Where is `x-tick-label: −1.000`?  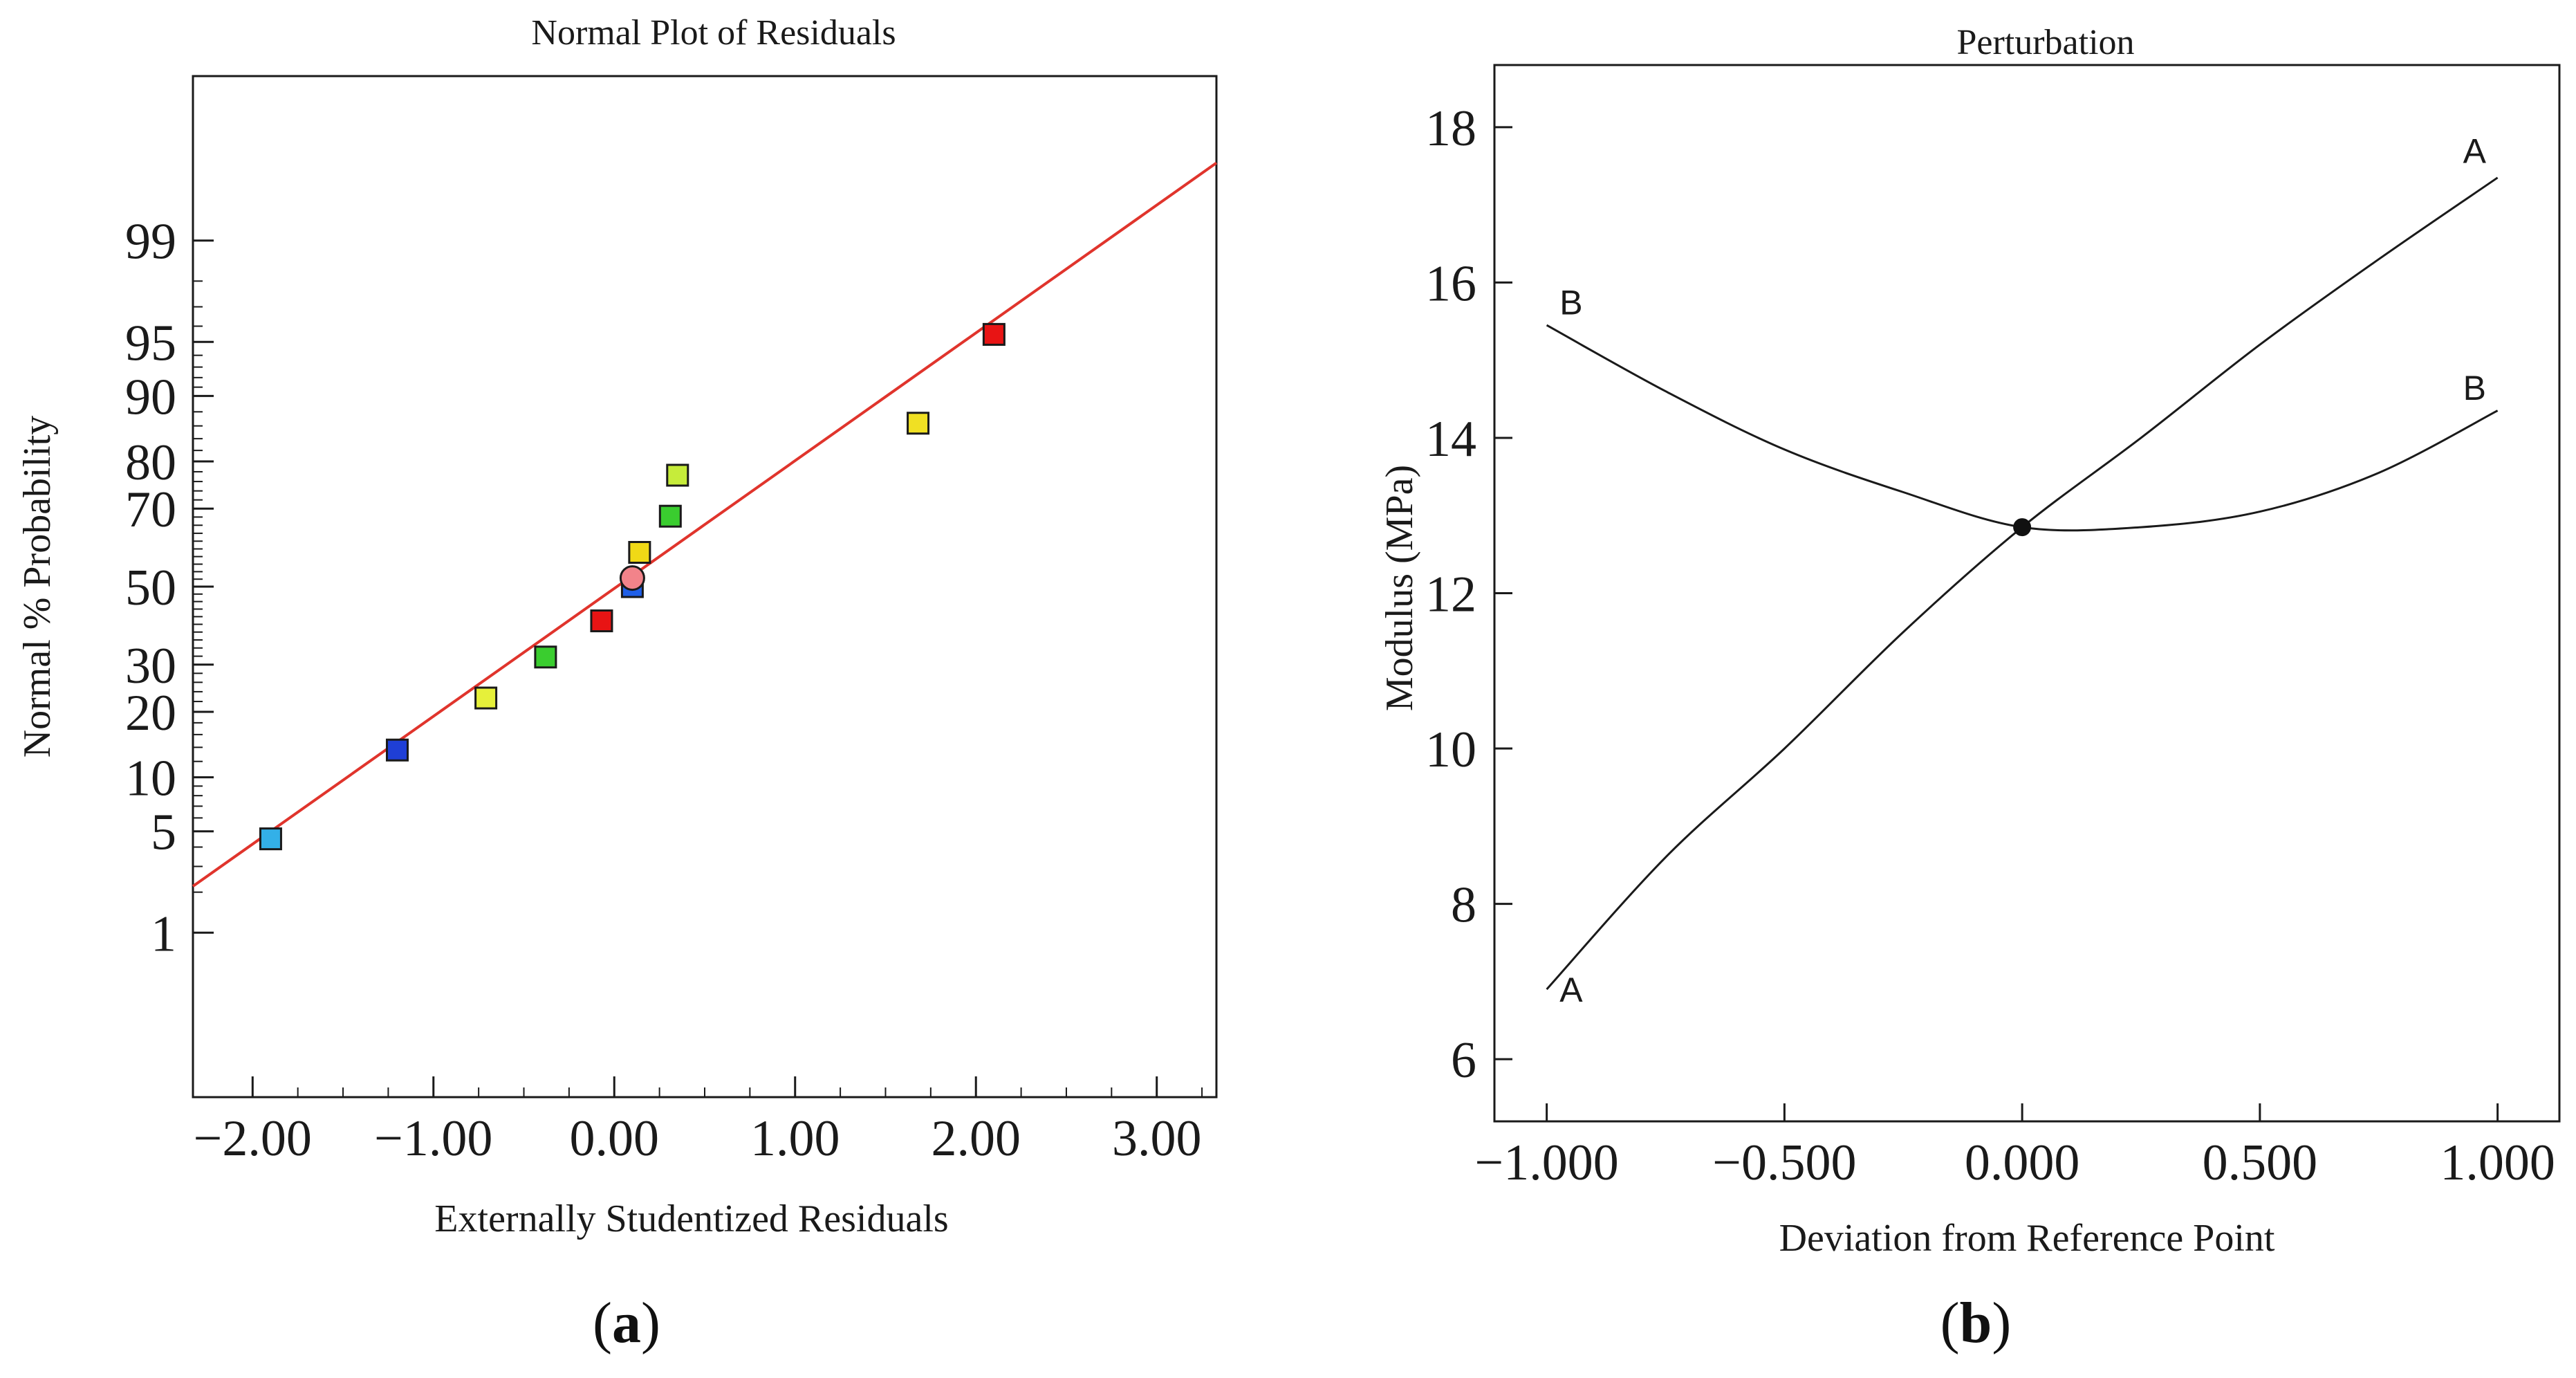
x-tick-label: −1.000 is located at coordinates (1547, 1162).